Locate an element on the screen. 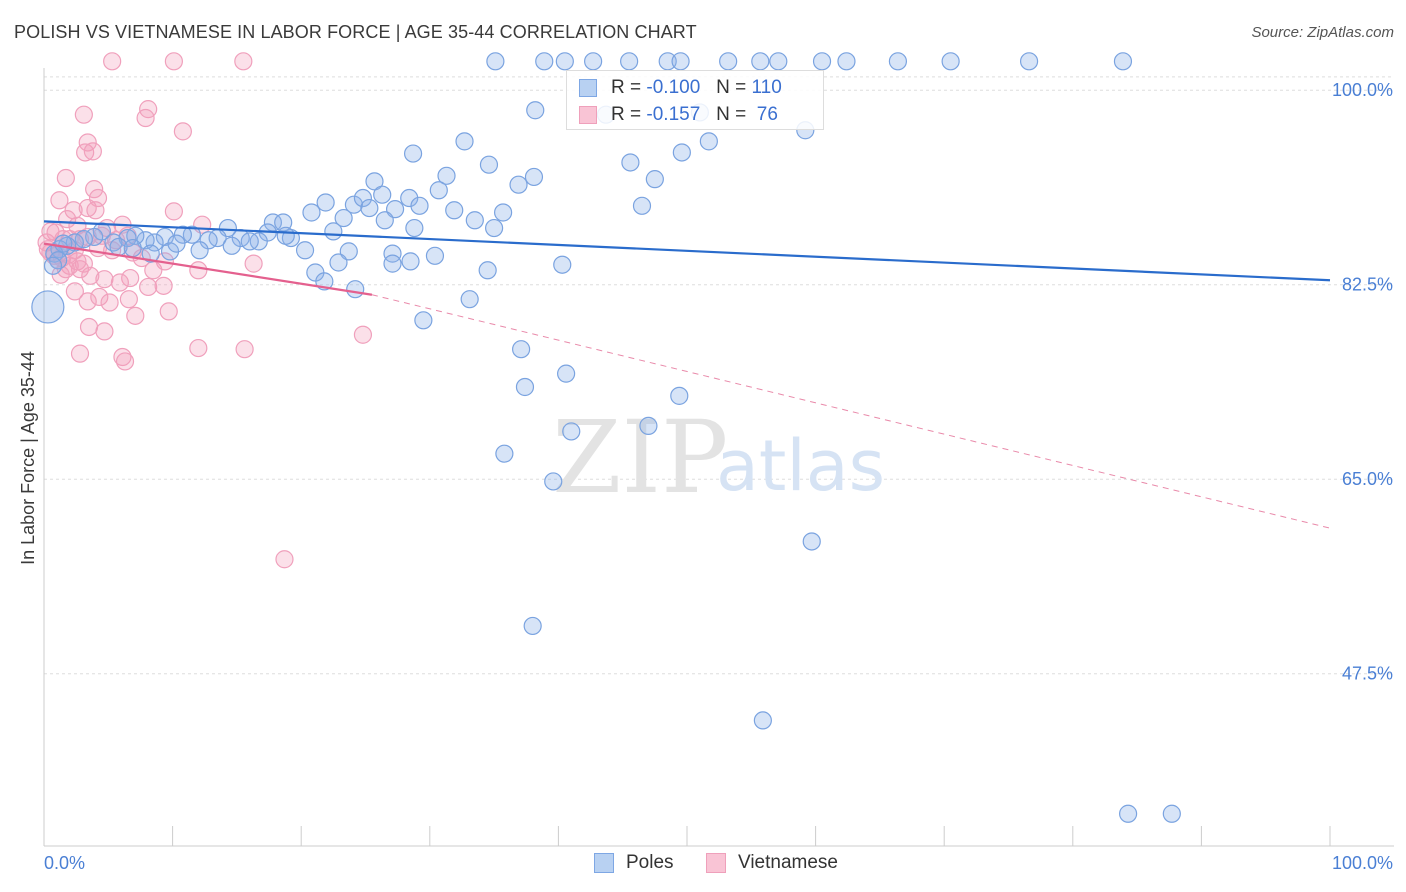 This screenshot has width=1406, height=892. poles-n-label: N = is located at coordinates (731, 87).